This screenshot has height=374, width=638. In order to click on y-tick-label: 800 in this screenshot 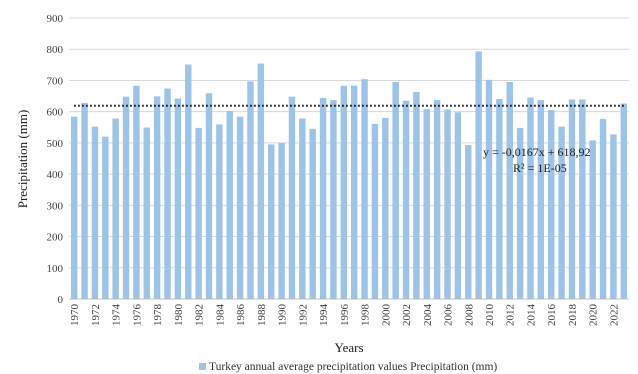, I will do `click(55, 50)`.